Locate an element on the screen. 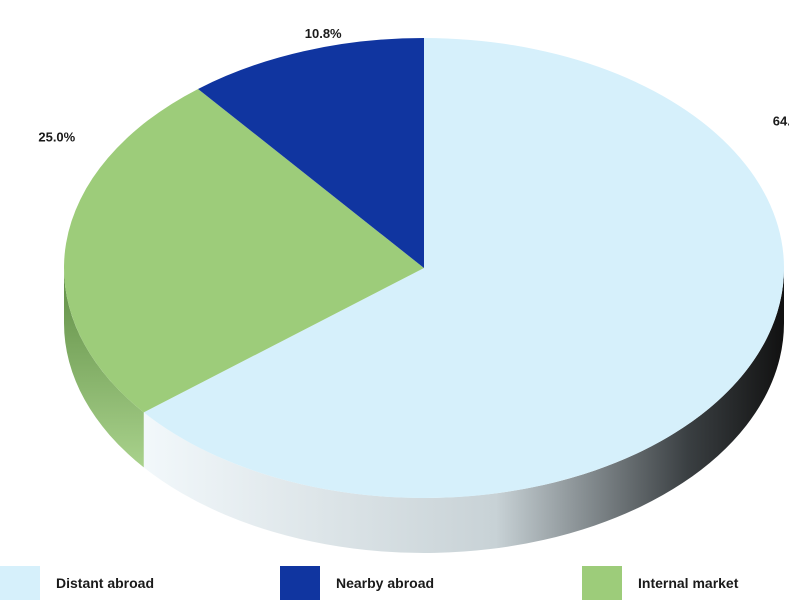 Image resolution: width=789 pixels, height=600 pixels. legend-item-nearby-abroad: Nearby abroad is located at coordinates (357, 583).